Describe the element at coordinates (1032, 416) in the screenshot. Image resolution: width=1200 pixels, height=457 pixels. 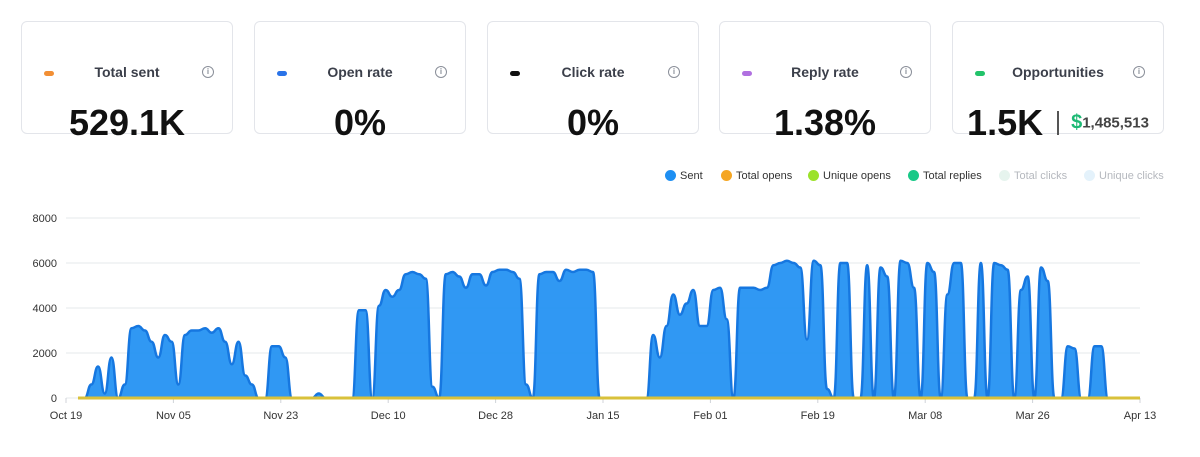
I see `x-tick-label: Mar 26` at that location.